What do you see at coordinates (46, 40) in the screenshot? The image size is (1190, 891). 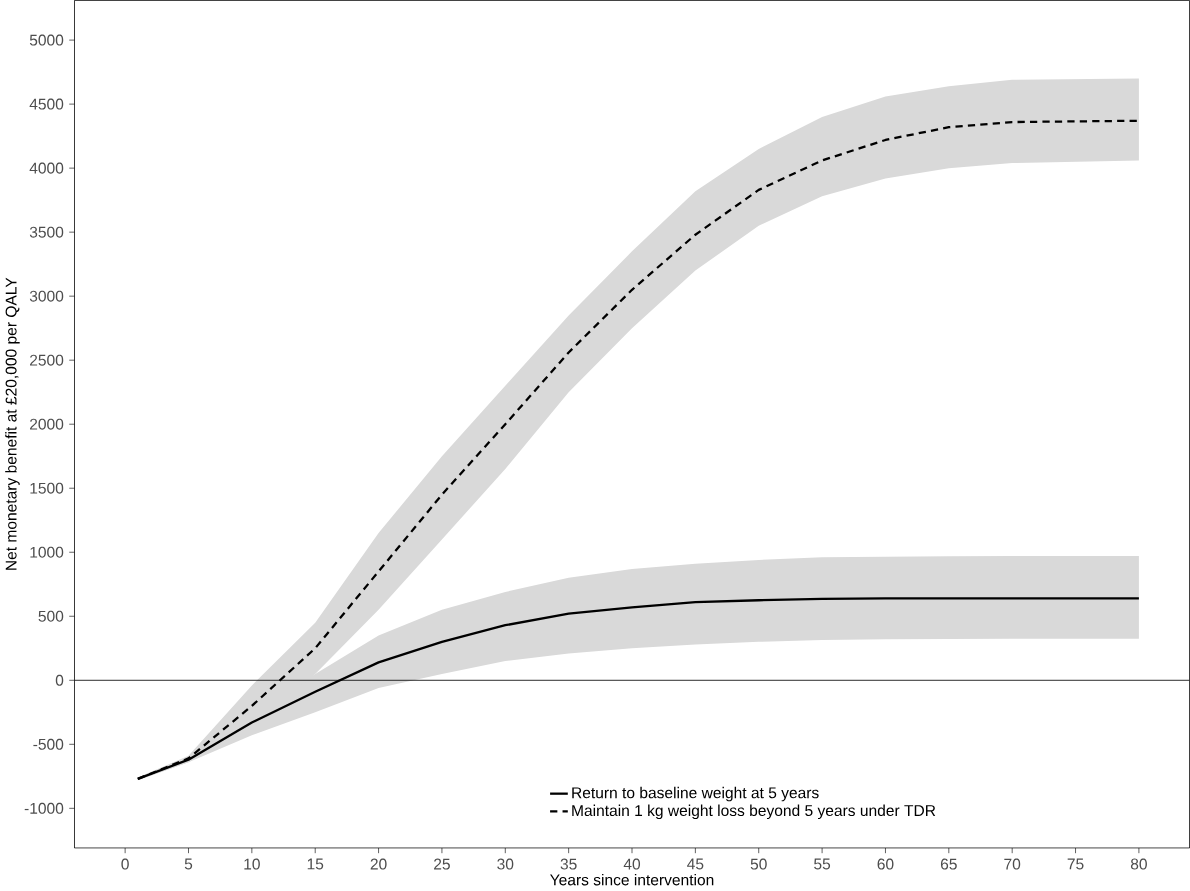 I see `y-tick-label: 5000` at bounding box center [46, 40].